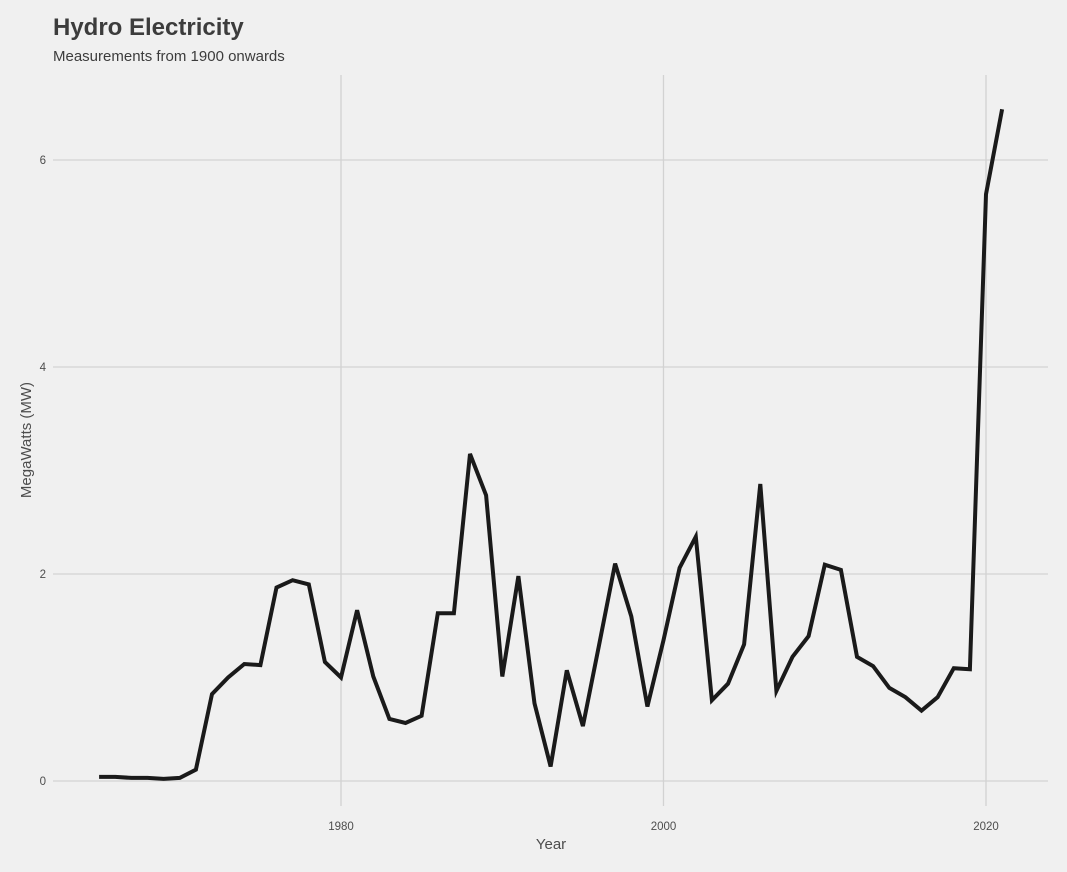  I want to click on y-axis-title: MegaWatts (MW), so click(26, 440).